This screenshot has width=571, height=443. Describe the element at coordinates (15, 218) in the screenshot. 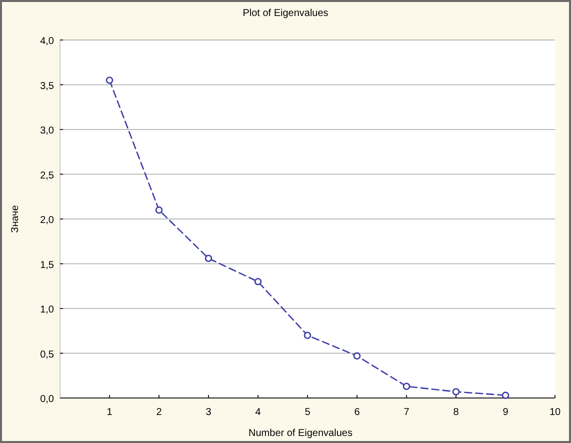

I see `y-axis-title: Значе` at that location.